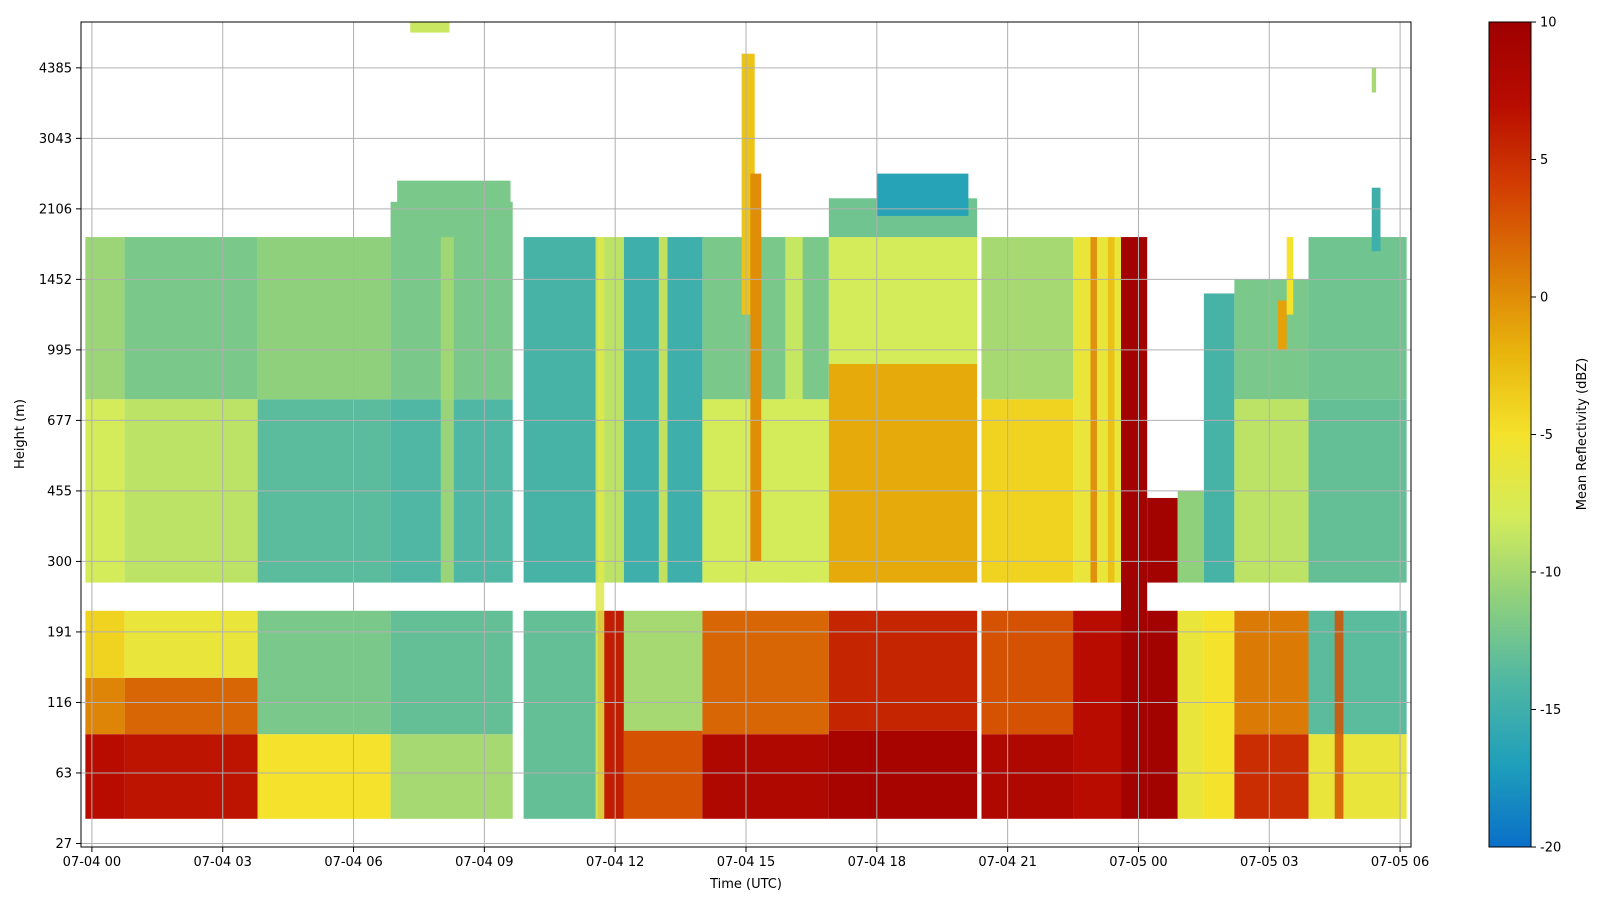 Image resolution: width=1600 pixels, height=900 pixels. What do you see at coordinates (59, 350) in the screenshot?
I see `y-tick-label: 995` at bounding box center [59, 350].